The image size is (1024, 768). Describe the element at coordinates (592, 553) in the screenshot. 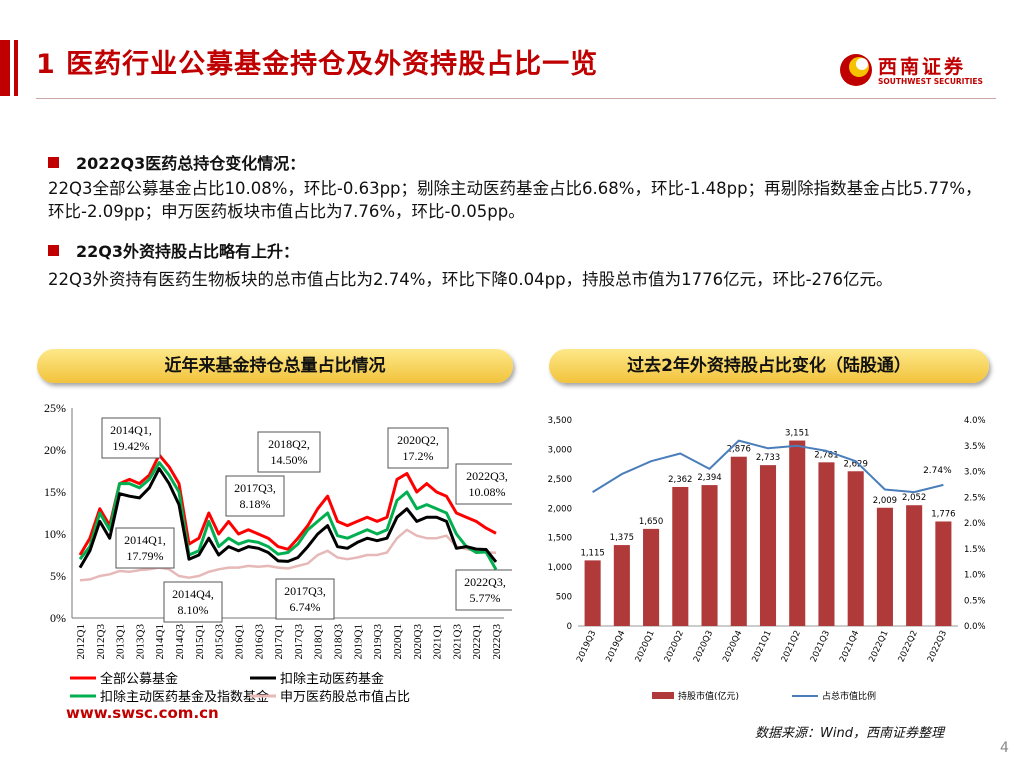

I see `bar-value-label: 1,115` at that location.